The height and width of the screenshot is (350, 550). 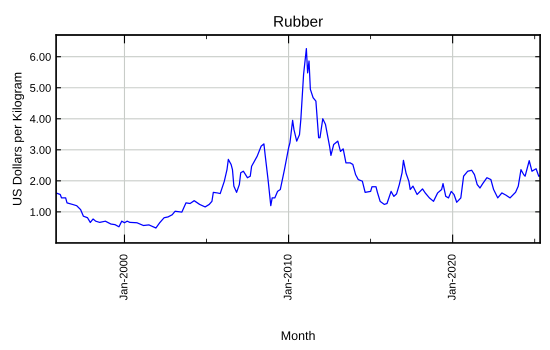 What do you see at coordinates (40, 181) in the screenshot?
I see `y-tick-label: 2.00` at bounding box center [40, 181].